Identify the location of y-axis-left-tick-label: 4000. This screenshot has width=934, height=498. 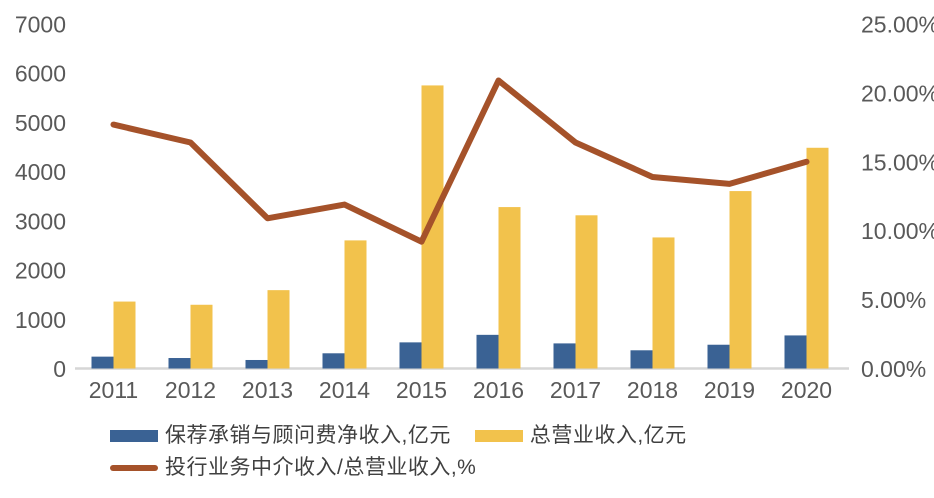
(40, 172).